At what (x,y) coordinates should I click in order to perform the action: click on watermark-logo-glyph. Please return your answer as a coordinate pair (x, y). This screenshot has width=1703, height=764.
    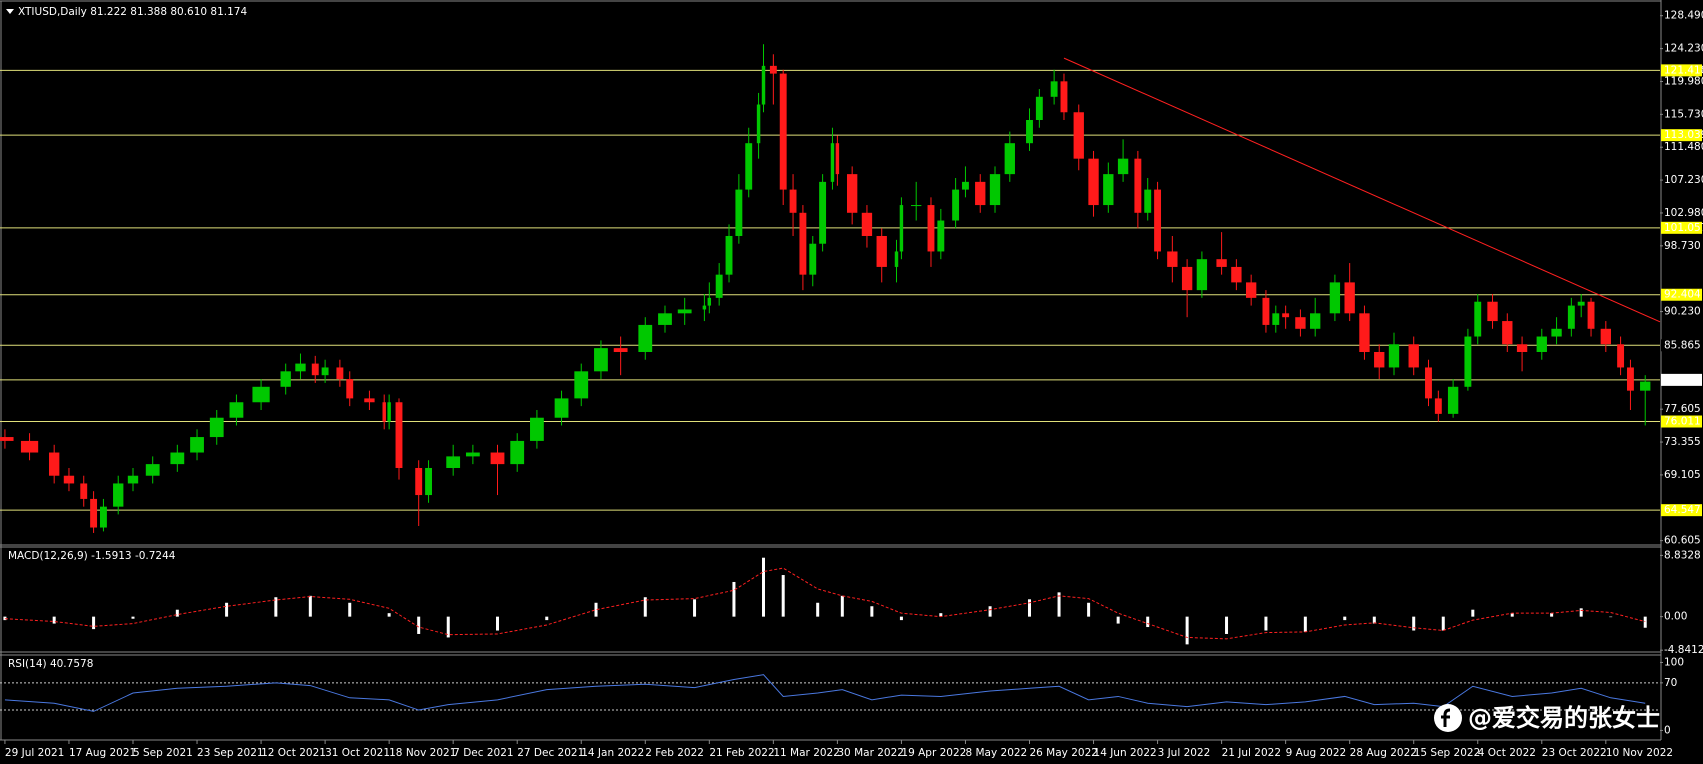
    Looking at the image, I should click on (1446, 717).